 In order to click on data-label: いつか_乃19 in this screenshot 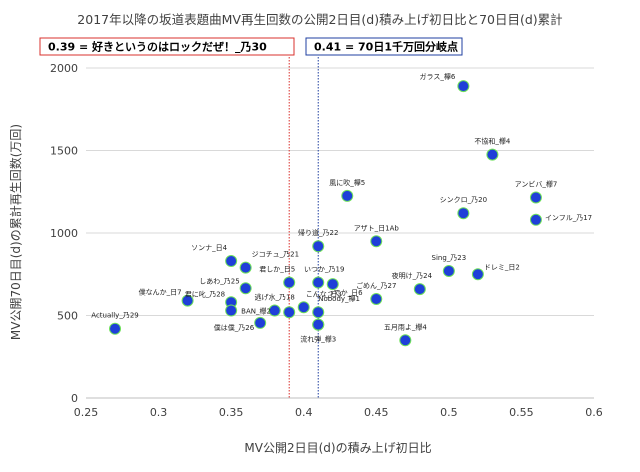, I will do `click(324, 270)`.